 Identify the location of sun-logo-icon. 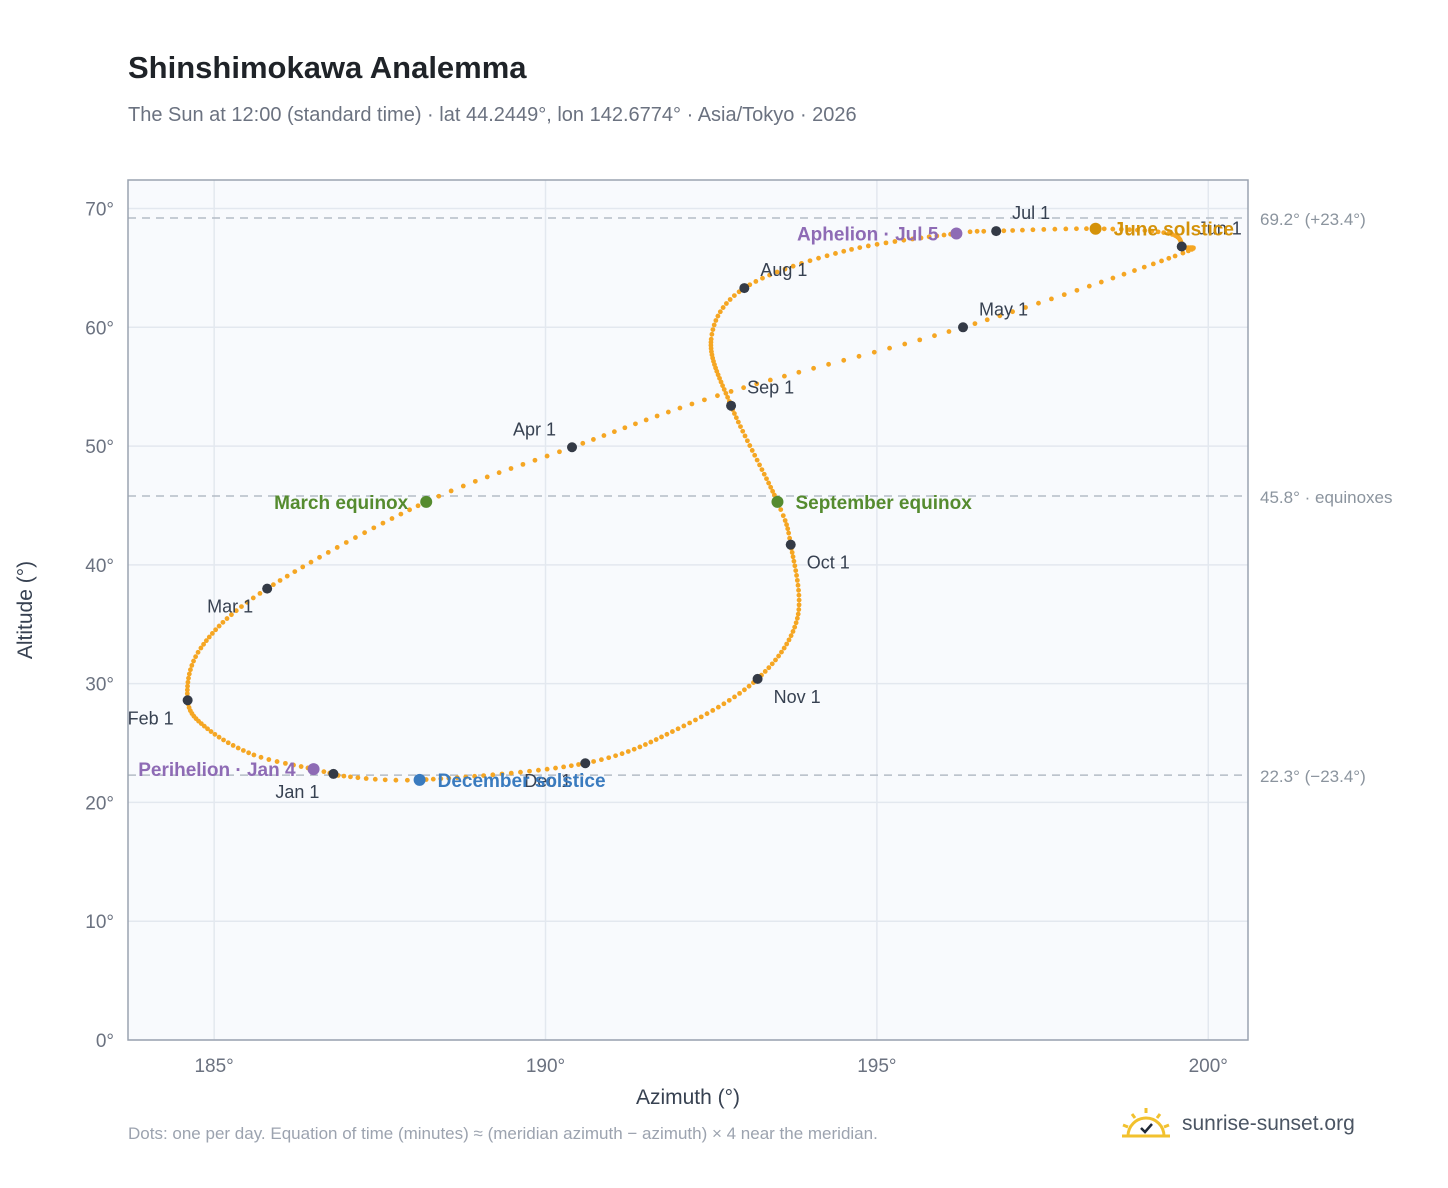
(1146, 1123).